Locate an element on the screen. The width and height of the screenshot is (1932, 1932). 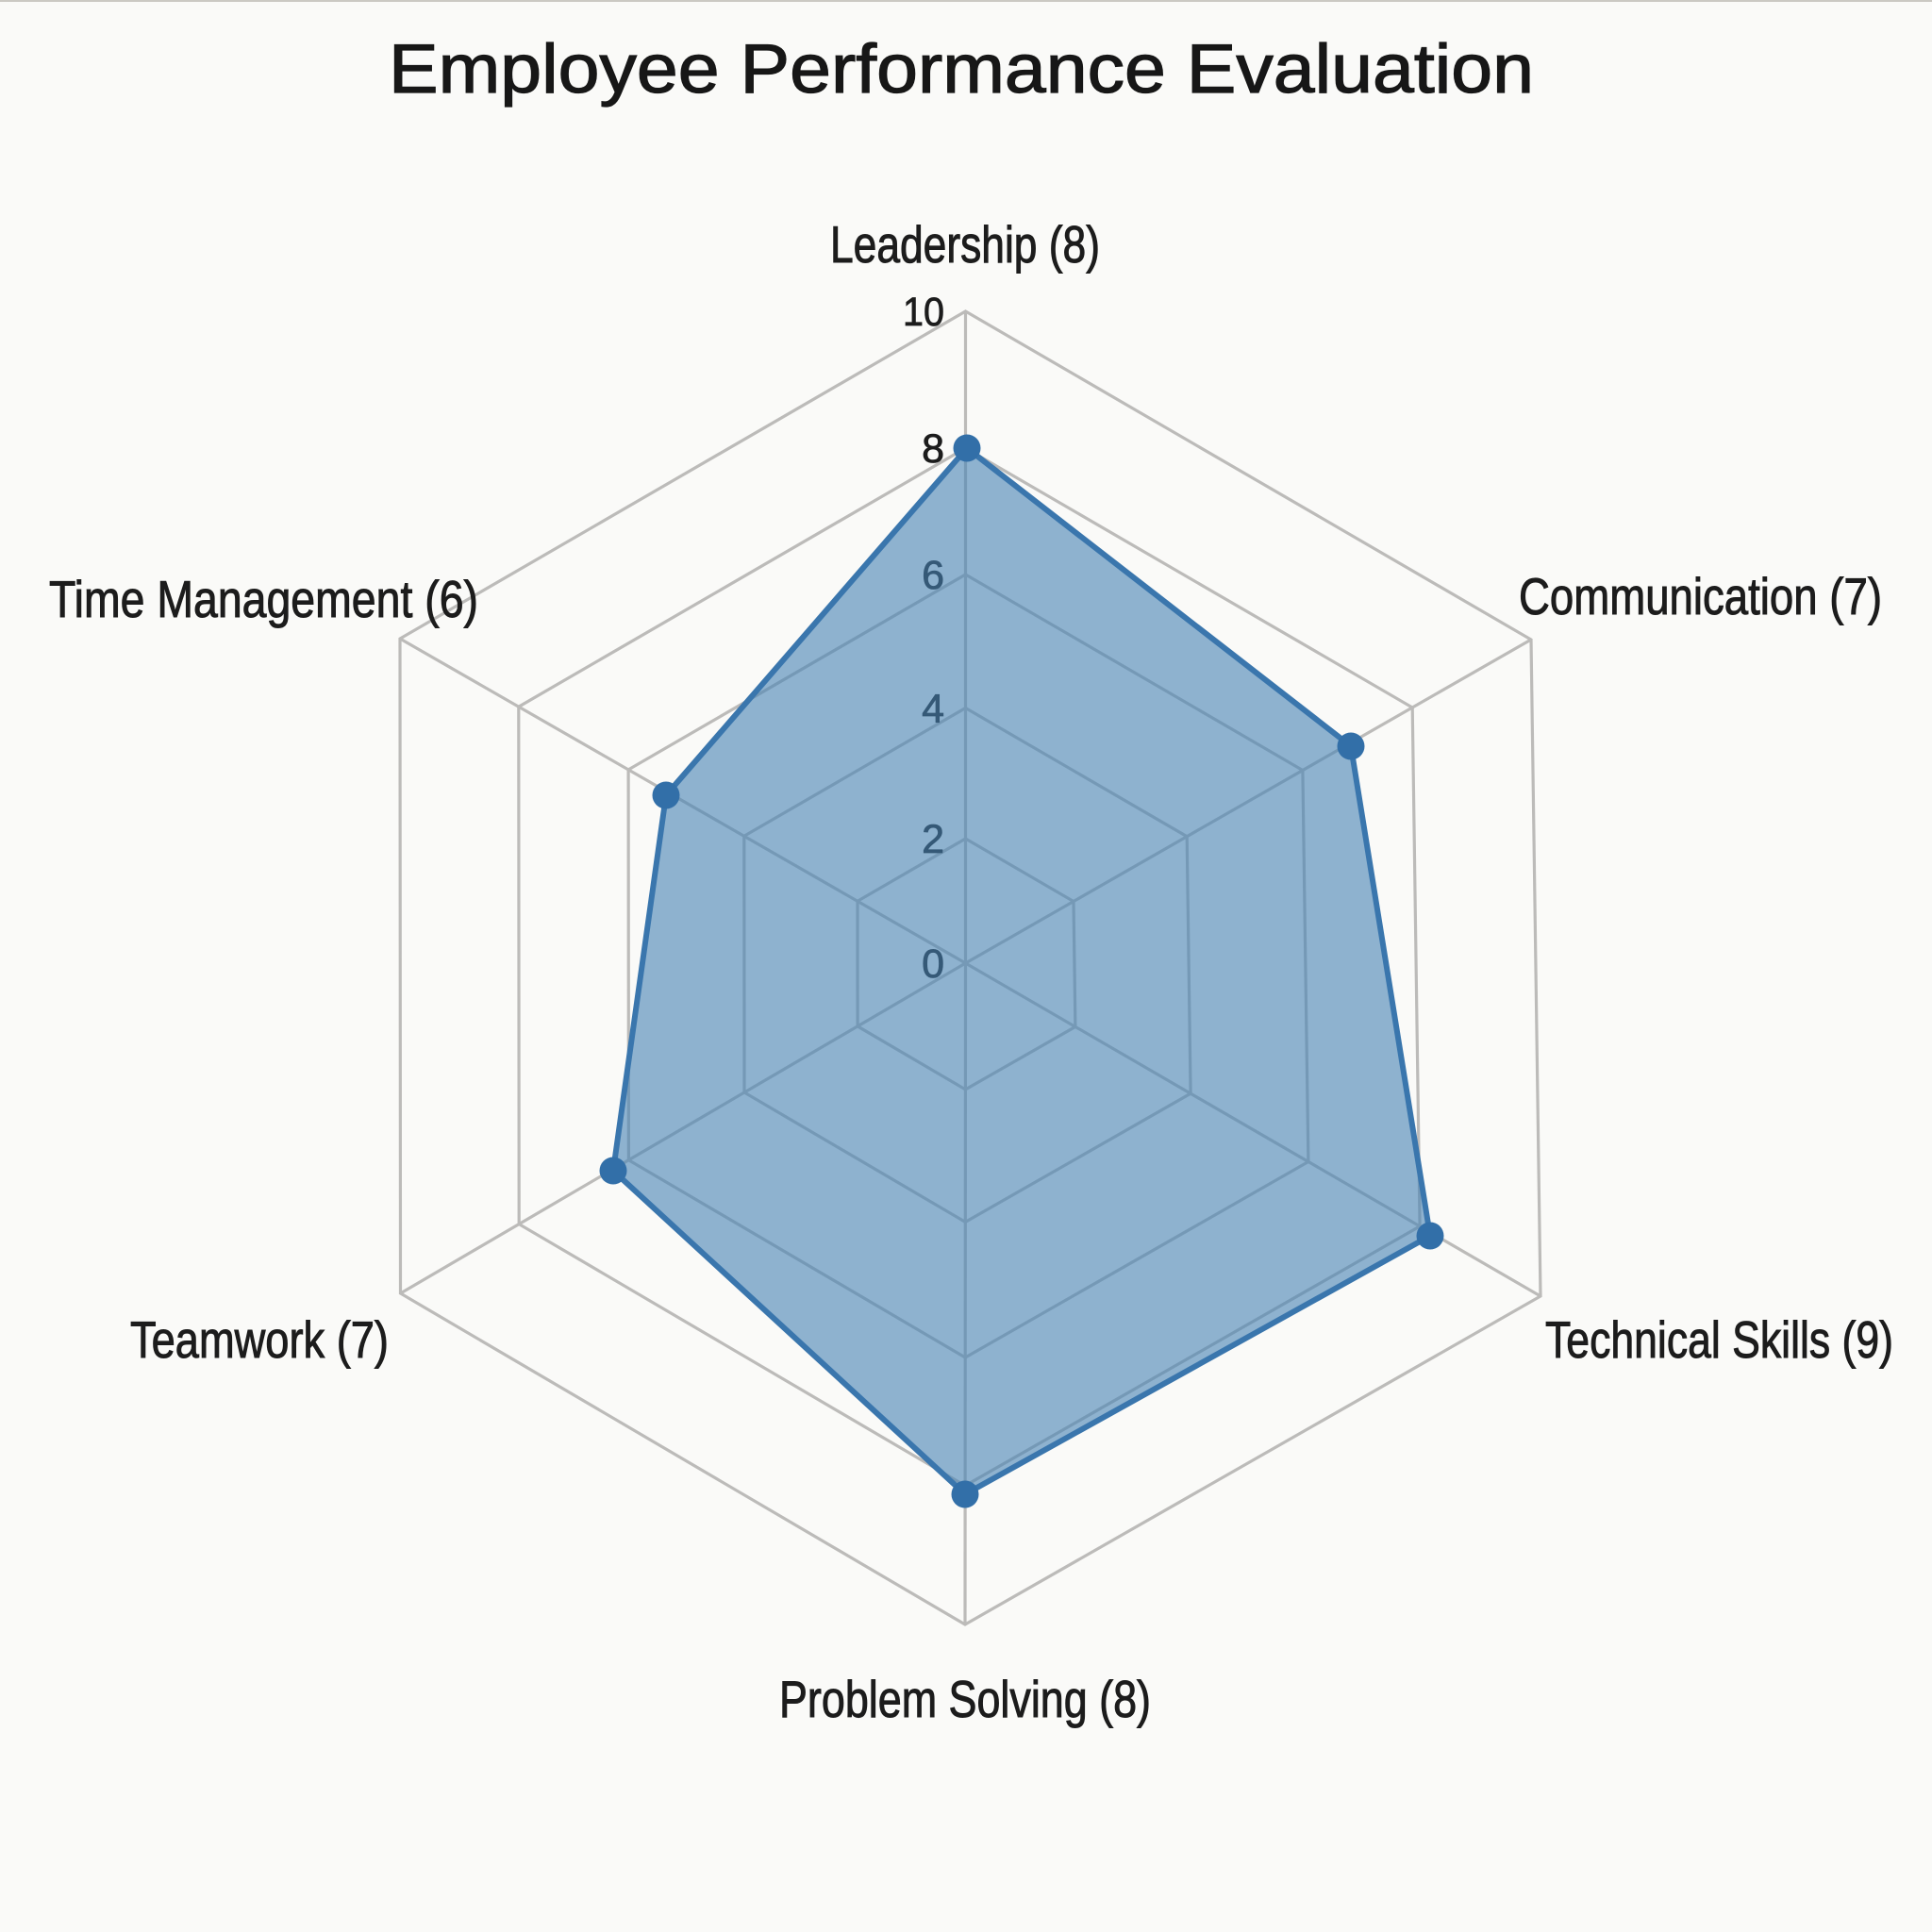
svg-text: Time Management (6) is located at coordinates (263, 599).